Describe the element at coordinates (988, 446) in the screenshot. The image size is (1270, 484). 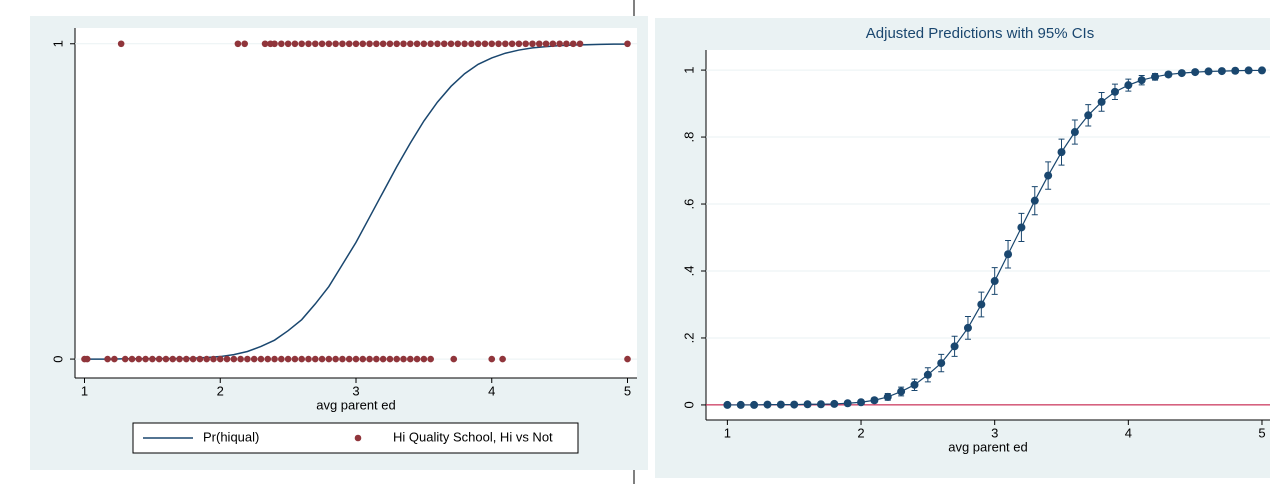
I see `x-axis-title: avg parent ed` at that location.